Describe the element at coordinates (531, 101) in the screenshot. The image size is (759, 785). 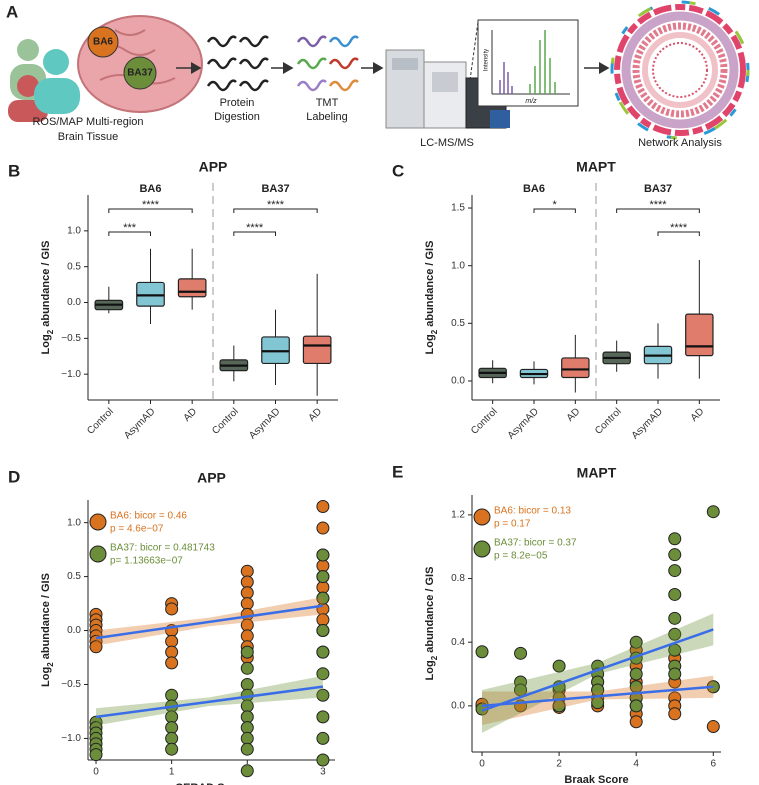
I see `spectrum-axis-label: m/z` at that location.